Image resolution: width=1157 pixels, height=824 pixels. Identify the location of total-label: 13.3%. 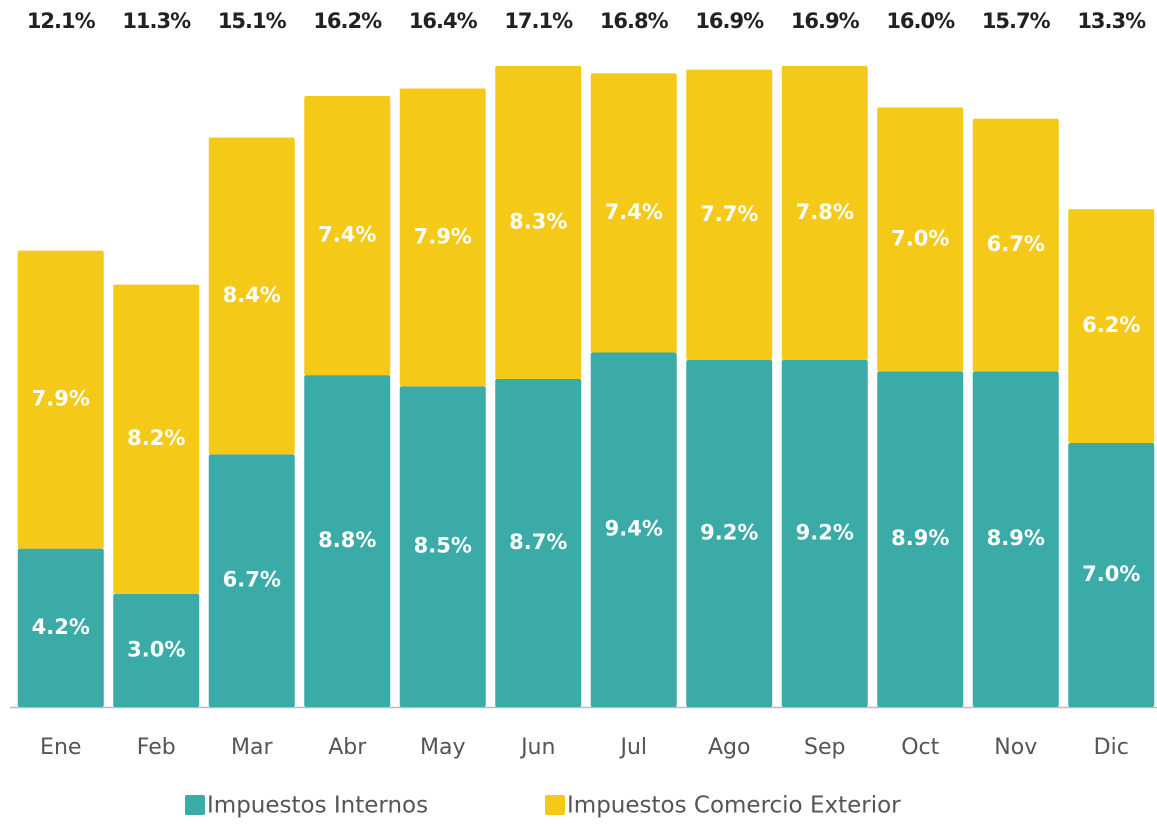
(1111, 21).